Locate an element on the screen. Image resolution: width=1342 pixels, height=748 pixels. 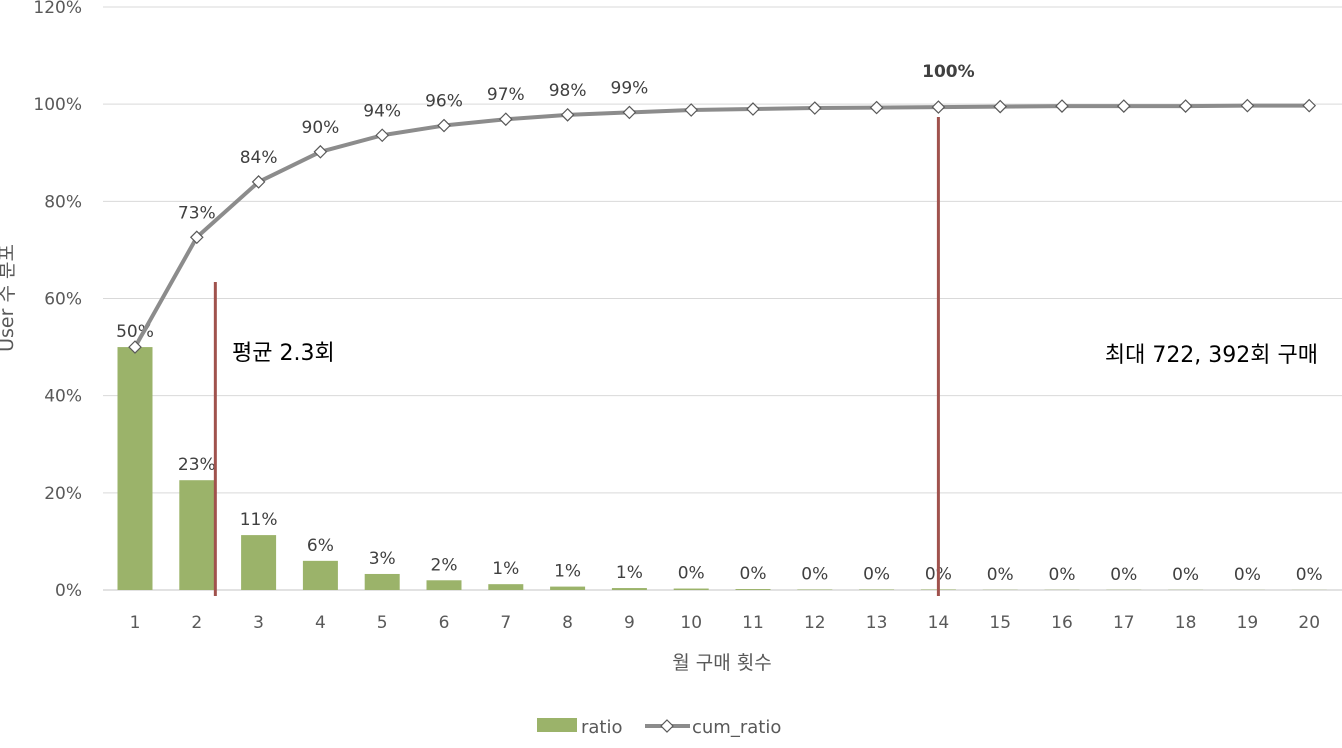
legend: ratio cum_ratio is located at coordinates (659, 727).